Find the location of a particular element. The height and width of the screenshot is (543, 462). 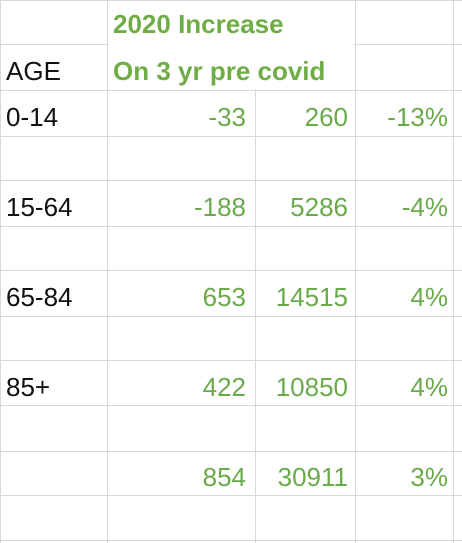

merged-header-cell is located at coordinates (230, 45).